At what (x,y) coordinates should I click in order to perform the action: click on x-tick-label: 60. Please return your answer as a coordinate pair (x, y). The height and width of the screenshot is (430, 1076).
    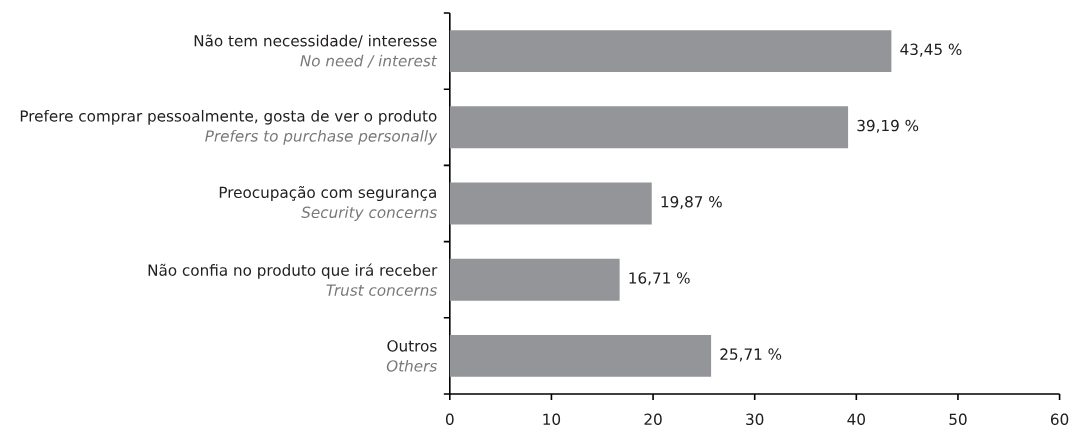
    Looking at the image, I should click on (1059, 419).